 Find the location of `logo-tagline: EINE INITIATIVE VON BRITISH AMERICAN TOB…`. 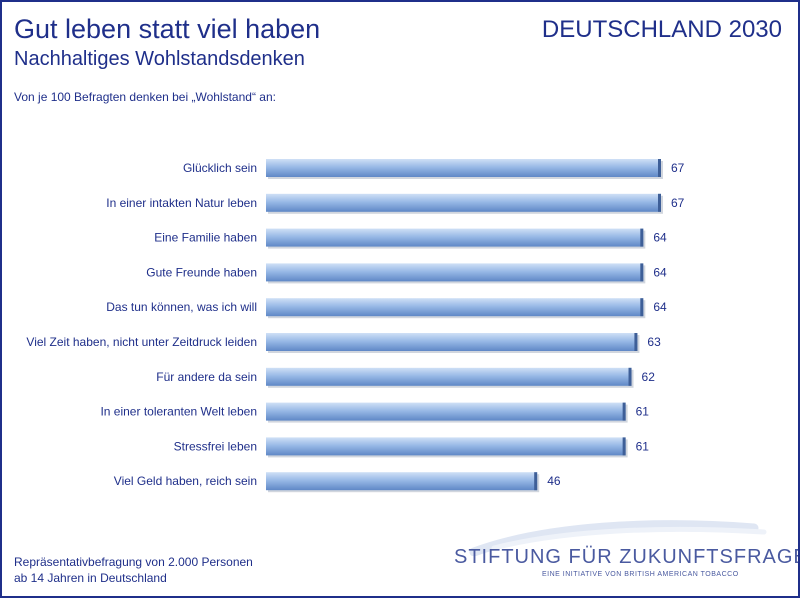

logo-tagline: EINE INITIATIVE VON BRITISH AMERICAN TOB… is located at coordinates (640, 574).